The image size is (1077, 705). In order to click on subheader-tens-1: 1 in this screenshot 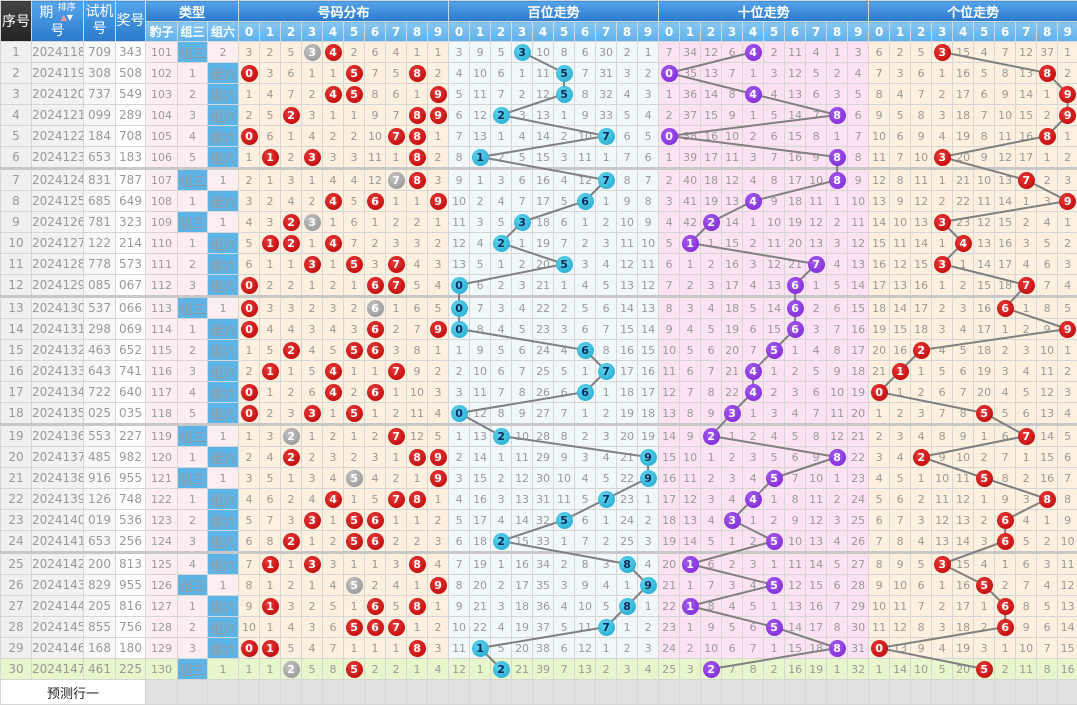, I will do `click(690, 32)`.